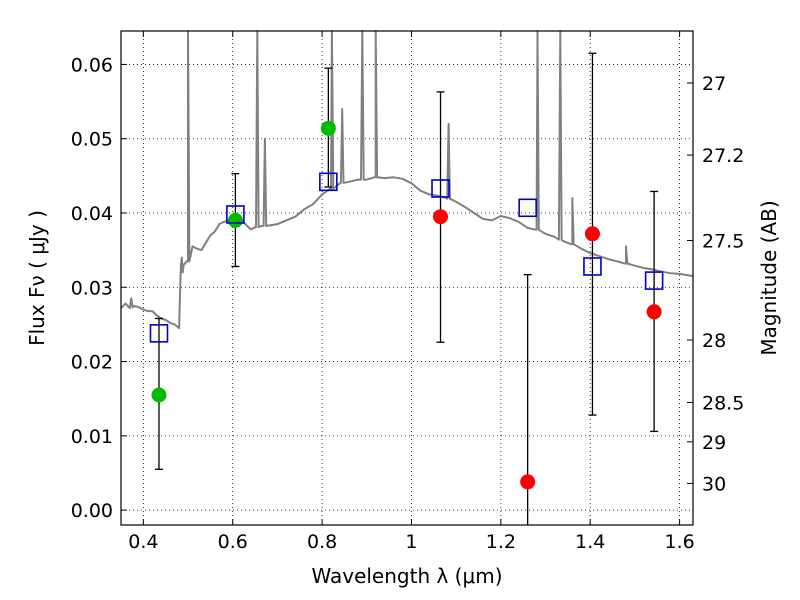 The width and height of the screenshot is (800, 600). What do you see at coordinates (679, 542) in the screenshot?
I see `x-tick-label: 1.6` at bounding box center [679, 542].